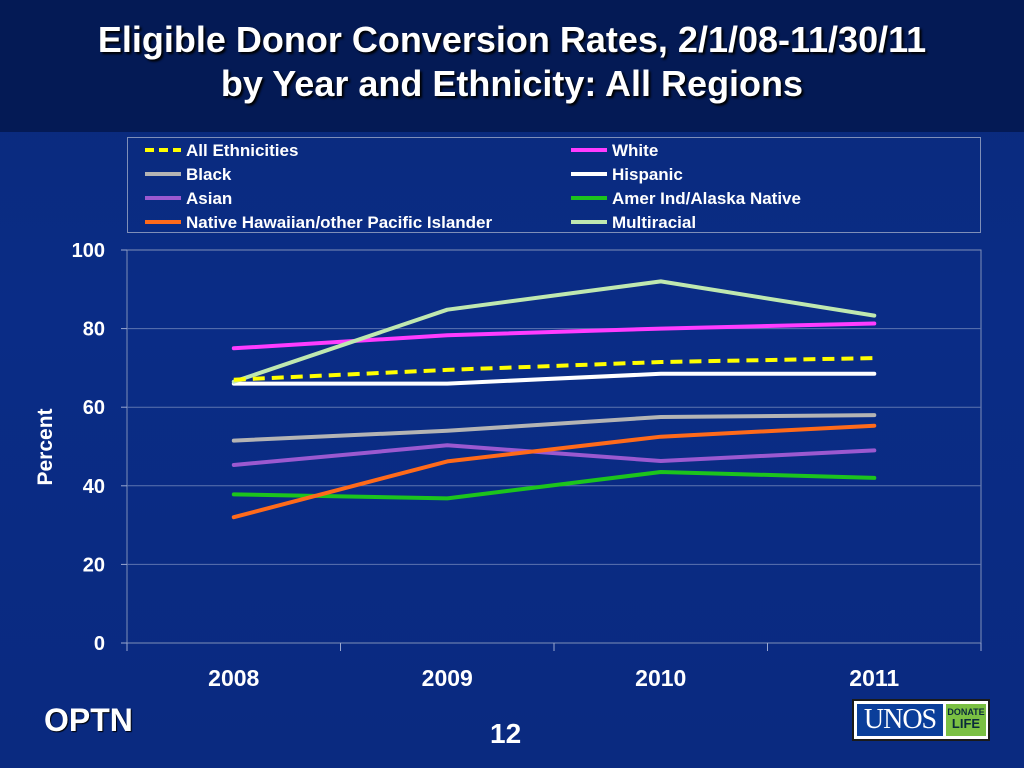 This screenshot has height=768, width=1024. What do you see at coordinates (900, 720) in the screenshot?
I see `unos-logo-text: UNOS` at bounding box center [900, 720].